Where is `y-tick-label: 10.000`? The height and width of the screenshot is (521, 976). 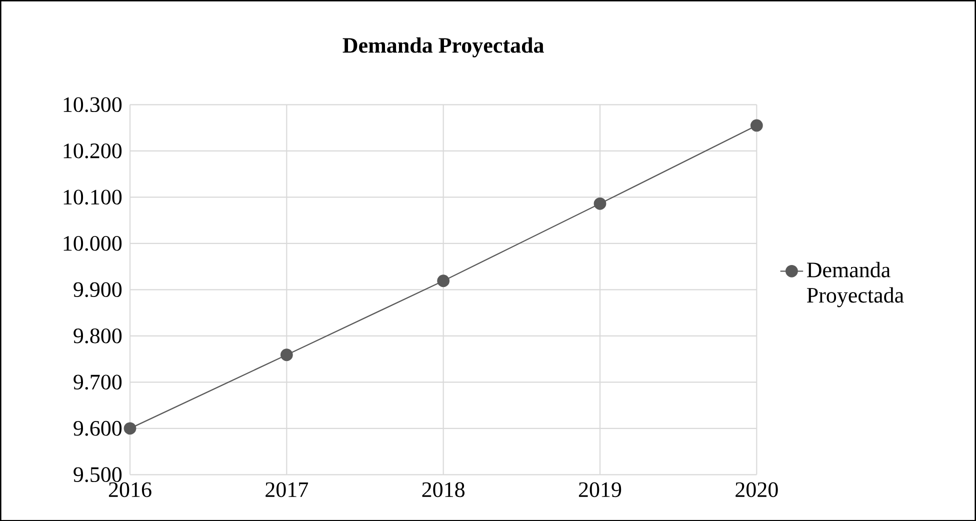
y-tick-label: 10.000 is located at coordinates (93, 243).